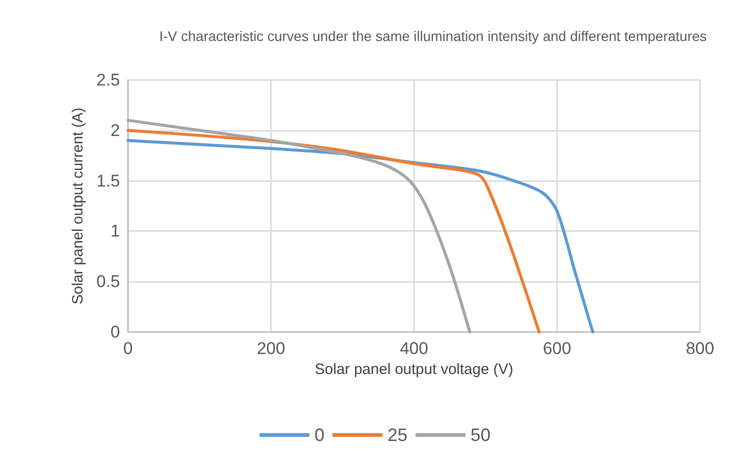  I want to click on x-tick-label: 0, so click(128, 348).